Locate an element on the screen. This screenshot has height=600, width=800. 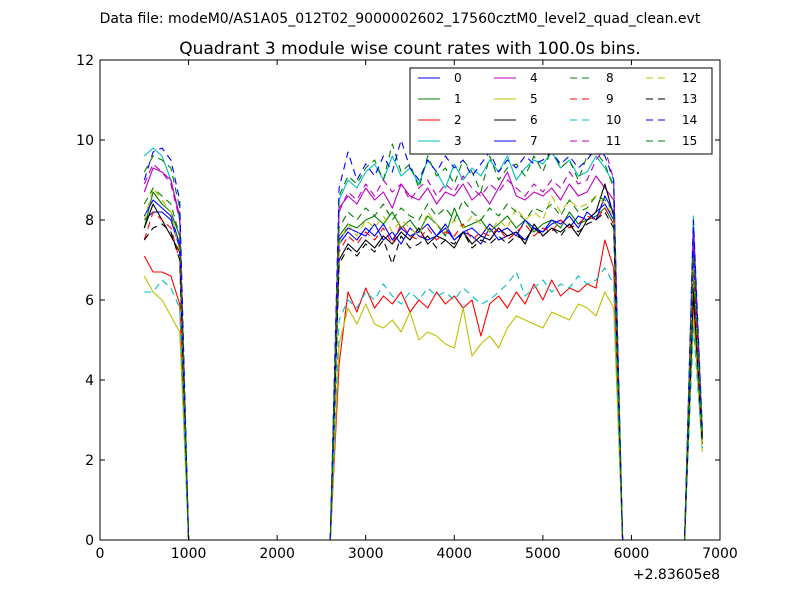
y-tick-label: 4 is located at coordinates (89, 381).